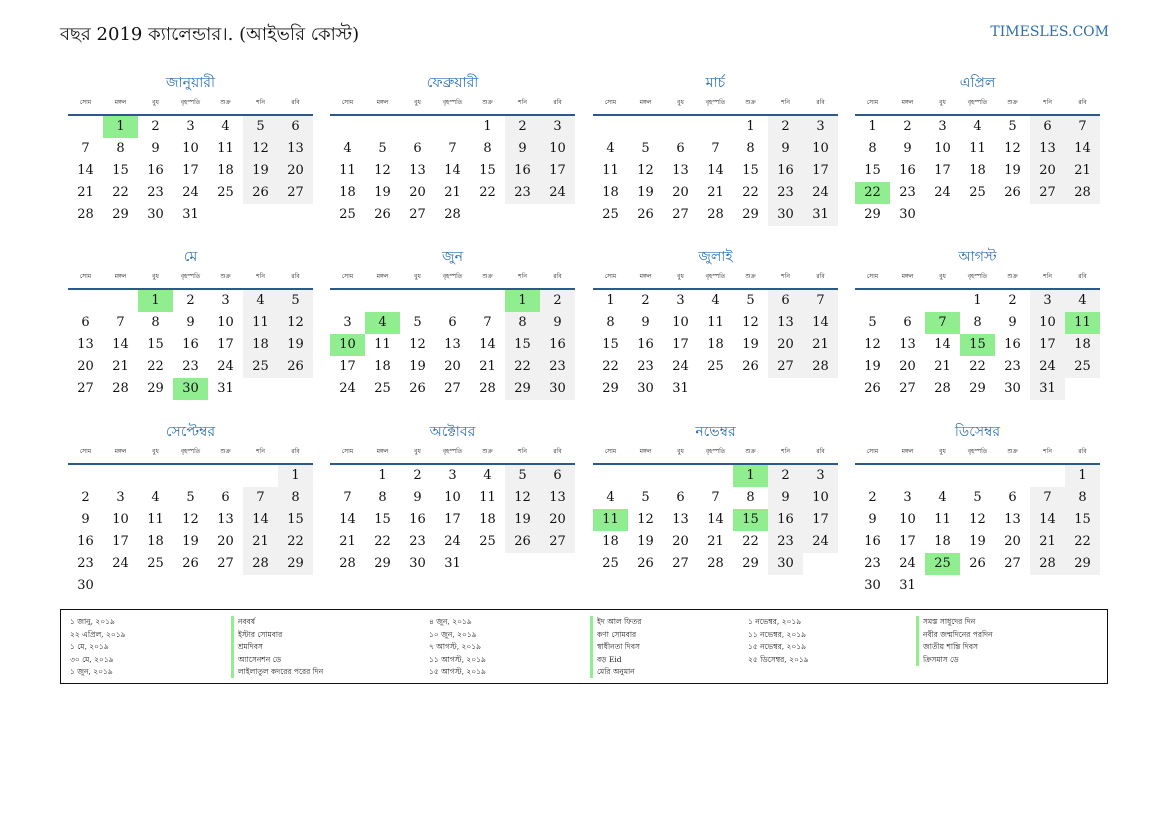 The height and width of the screenshot is (827, 1169). What do you see at coordinates (281, 672) in the screenshot?
I see `holiday-name: লাইলাতুল কদরের পরের দিন` at bounding box center [281, 672].